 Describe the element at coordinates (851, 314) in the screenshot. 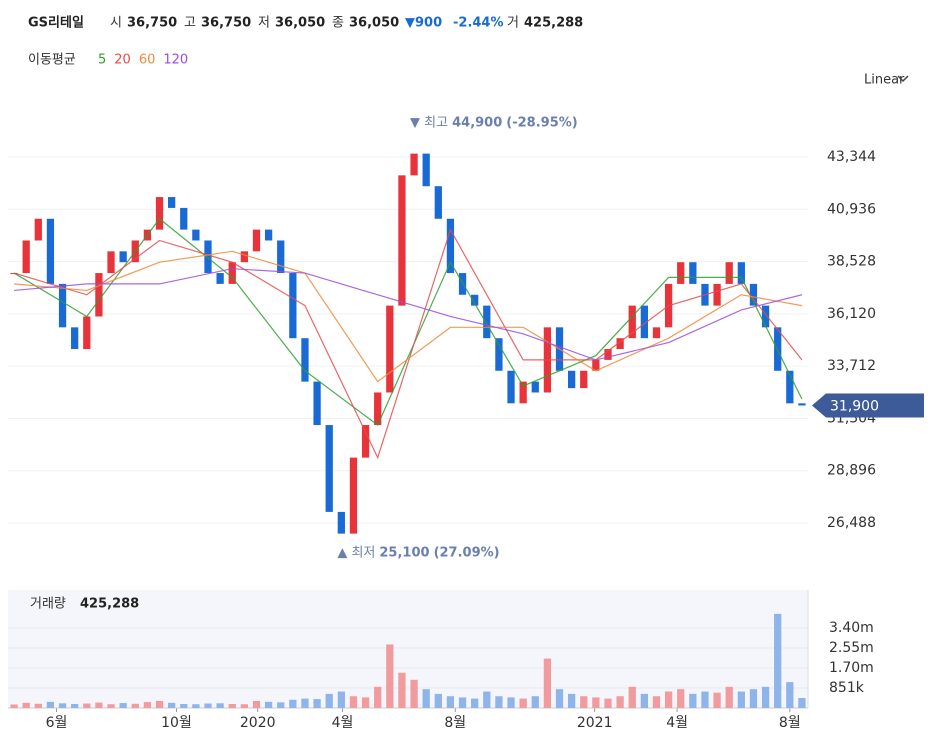

I see `y-tick-label: 36,120` at that location.